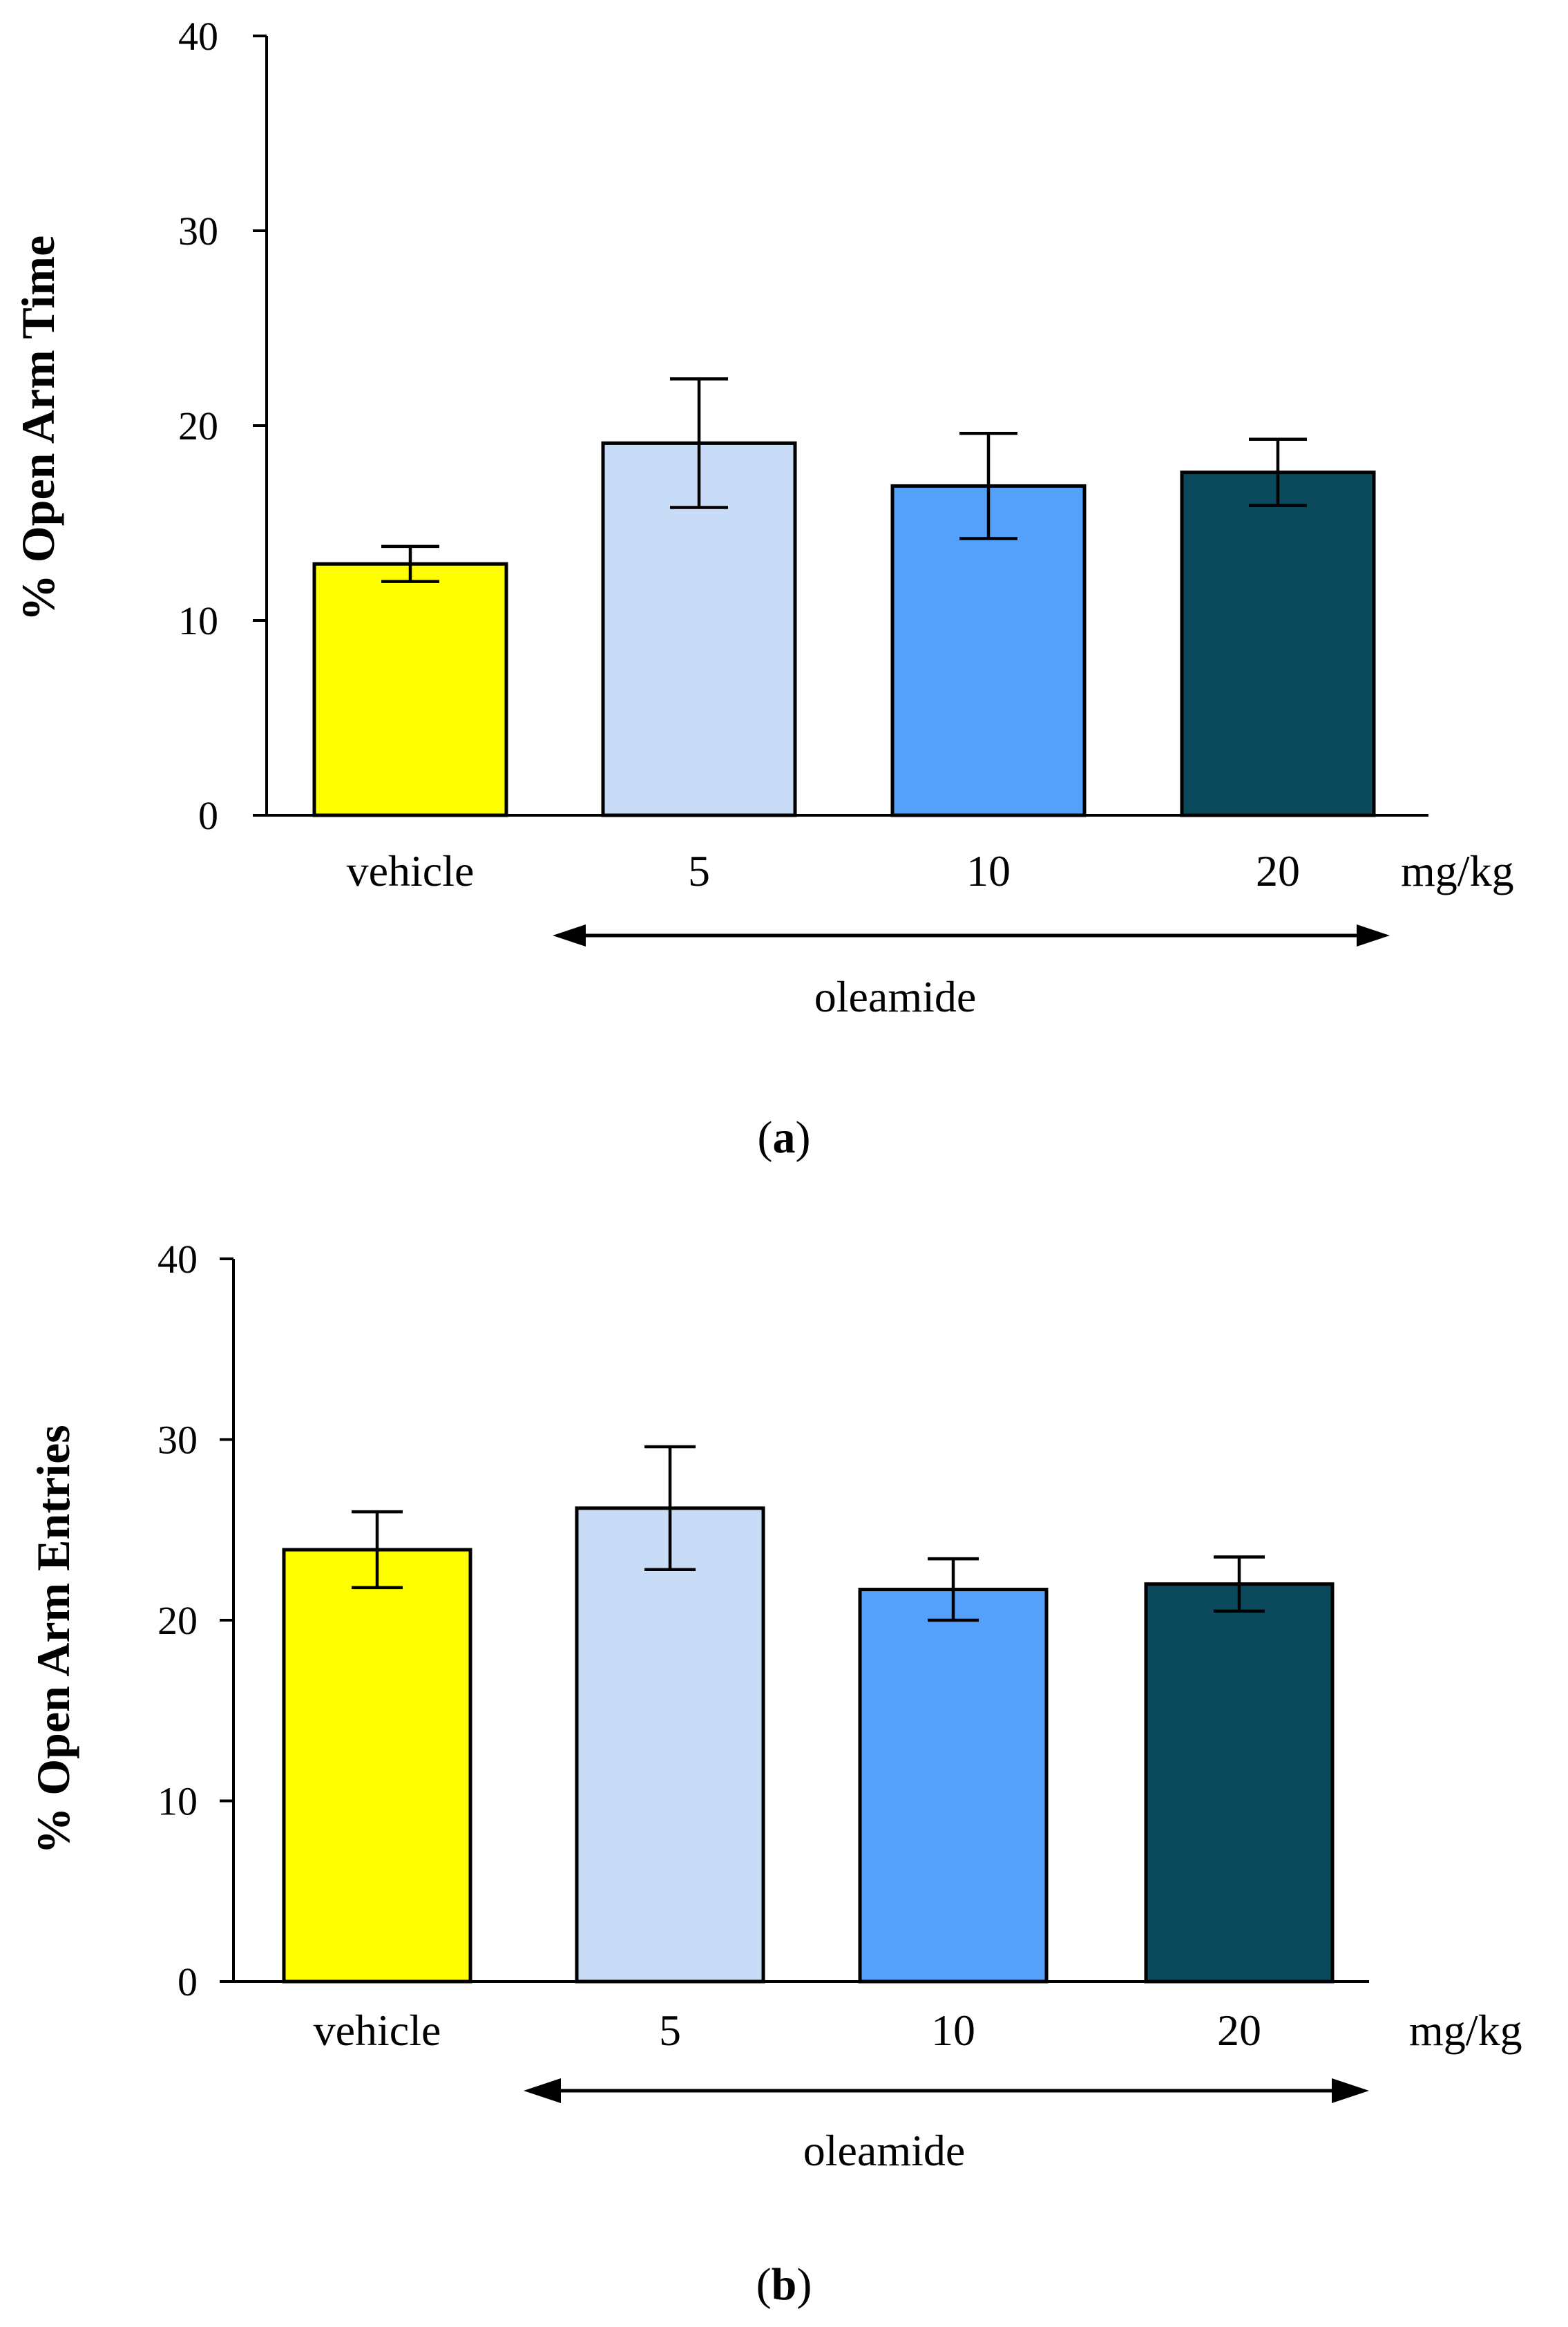  I want to click on panel-b-y-tick-label-40: 40, so click(177, 1259).